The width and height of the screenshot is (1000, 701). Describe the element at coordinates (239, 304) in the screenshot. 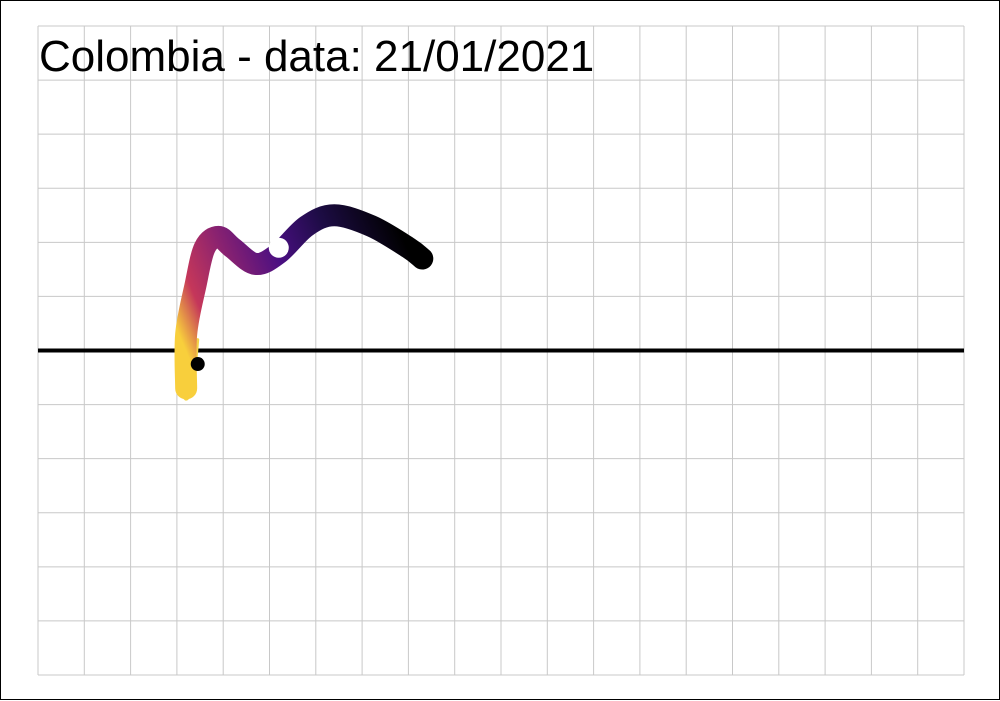

I see `markers` at that location.